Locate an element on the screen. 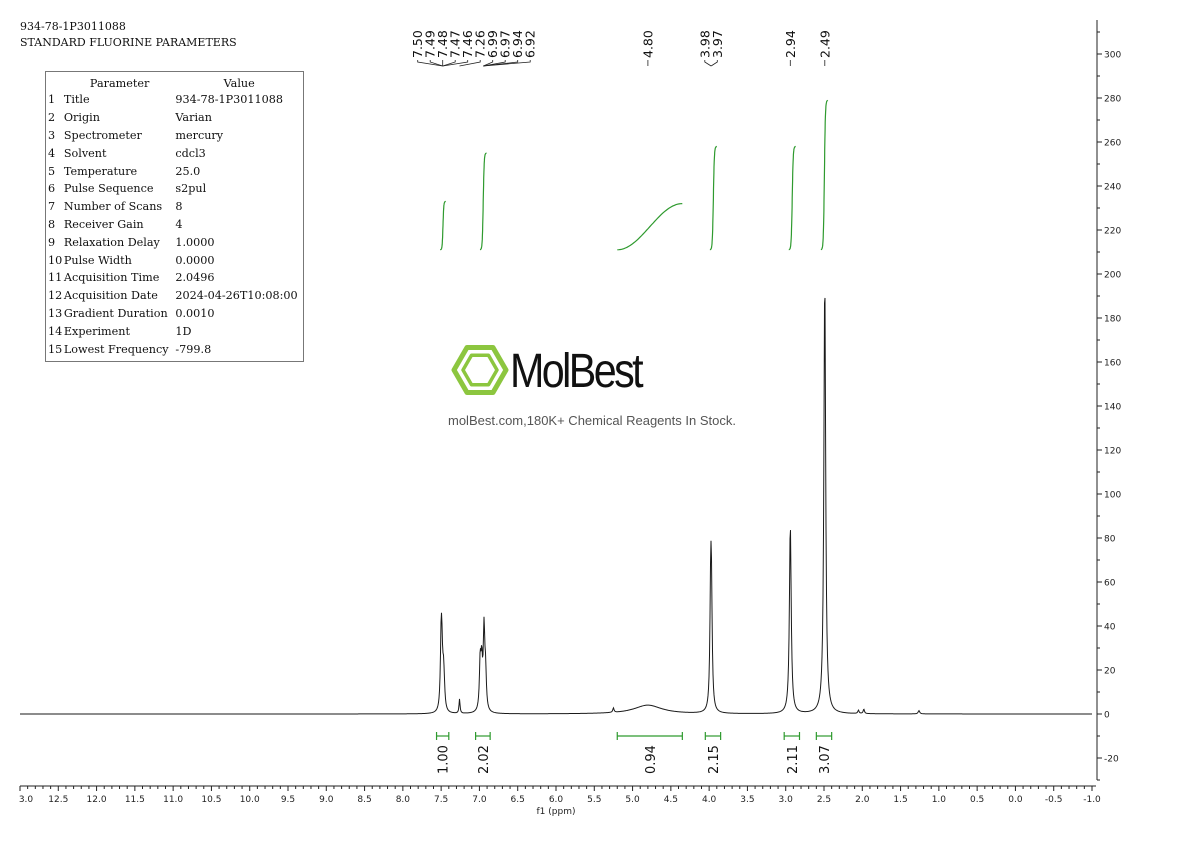 This screenshot has height=841, width=1190. parameter-index: 1 is located at coordinates (52, 100).